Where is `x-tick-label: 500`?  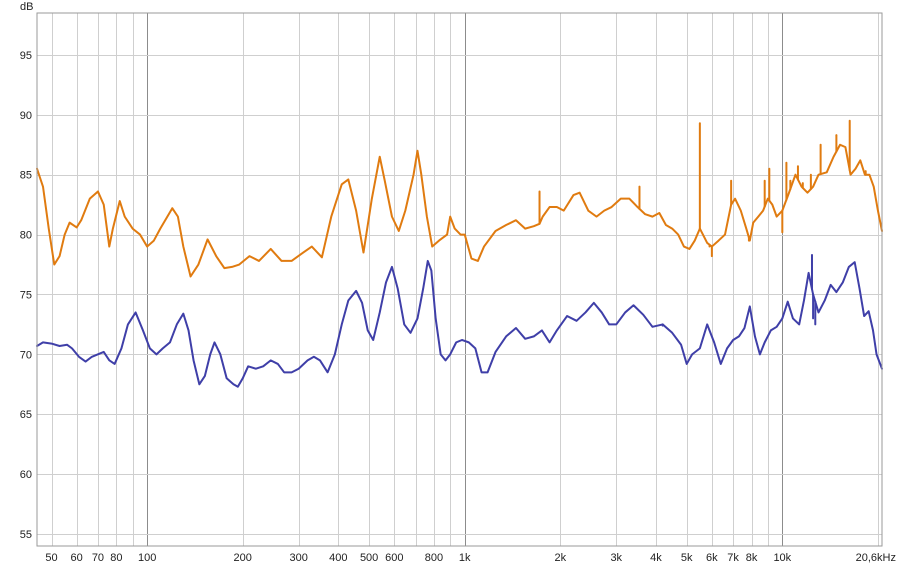
x-tick-label: 500 is located at coordinates (369, 558).